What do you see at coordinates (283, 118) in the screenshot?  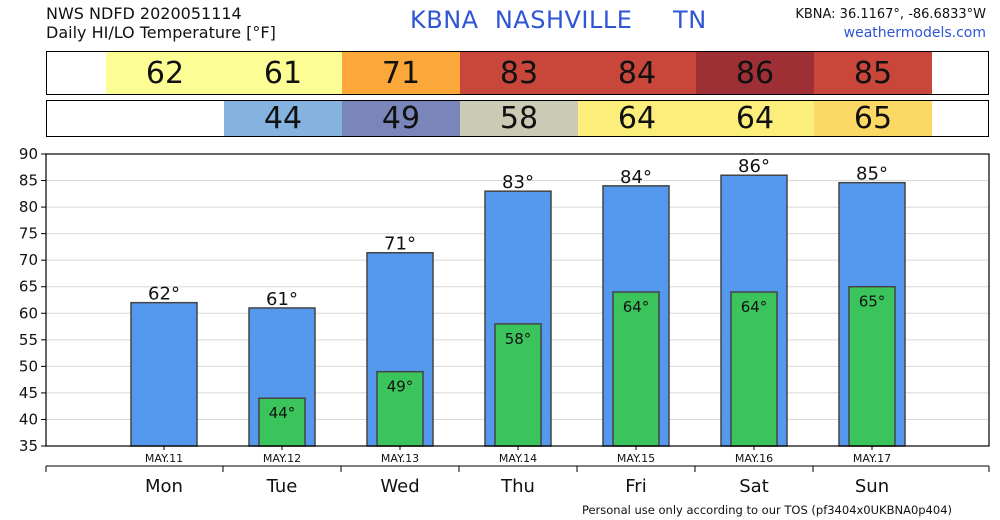 I see `low-temp-cell: 44` at bounding box center [283, 118].